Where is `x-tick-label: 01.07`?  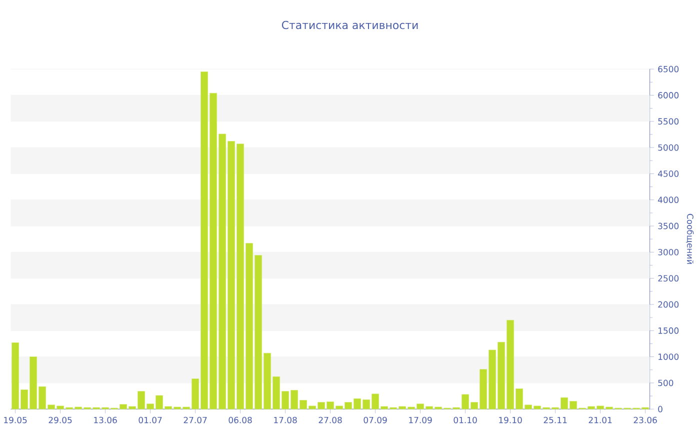 x-tick-label: 01.07 is located at coordinates (150, 420).